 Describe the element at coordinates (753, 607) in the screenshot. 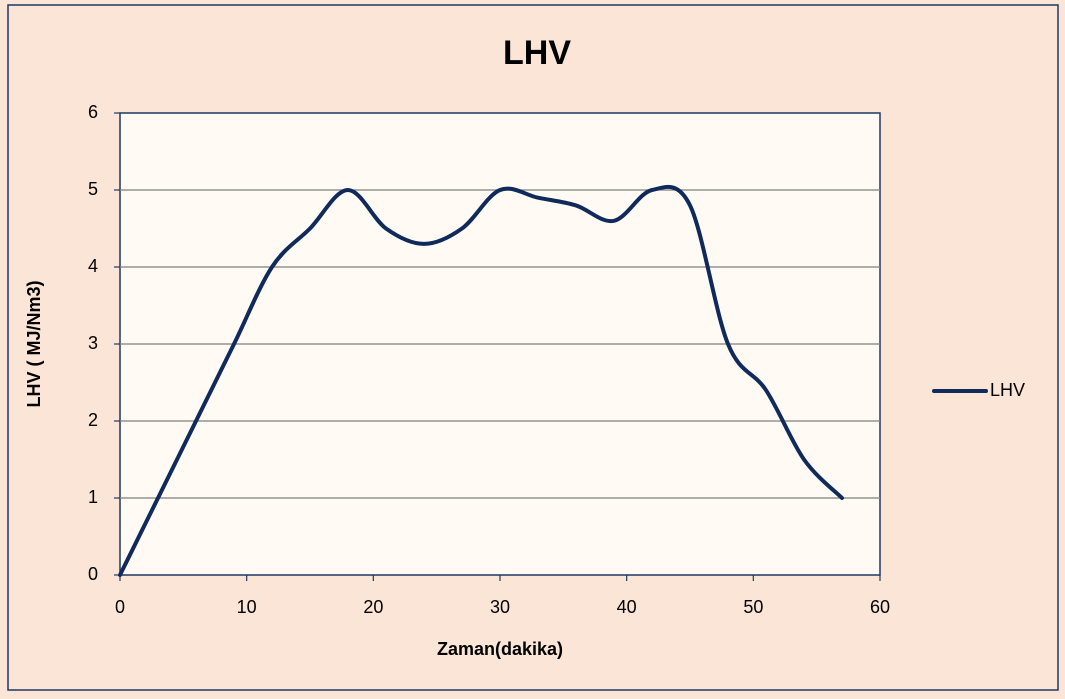

I see `x-tick-label: 50` at that location.